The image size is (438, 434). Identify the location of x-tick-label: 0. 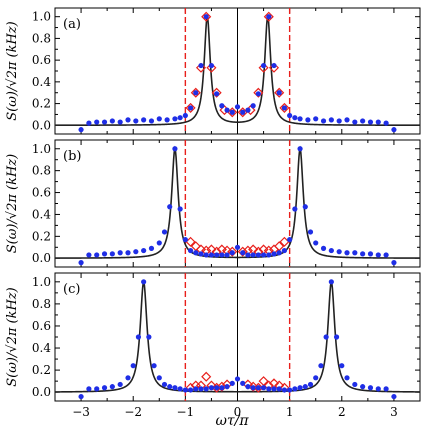
(238, 412).